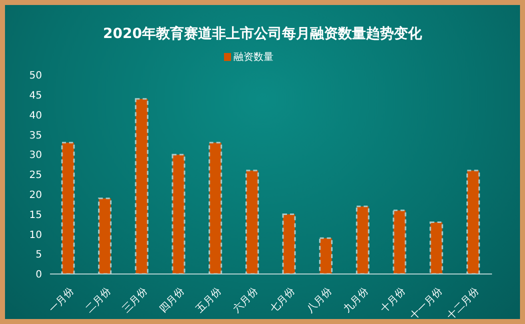 The height and width of the screenshot is (324, 525). I want to click on y-tick-label: 35, so click(35, 136).